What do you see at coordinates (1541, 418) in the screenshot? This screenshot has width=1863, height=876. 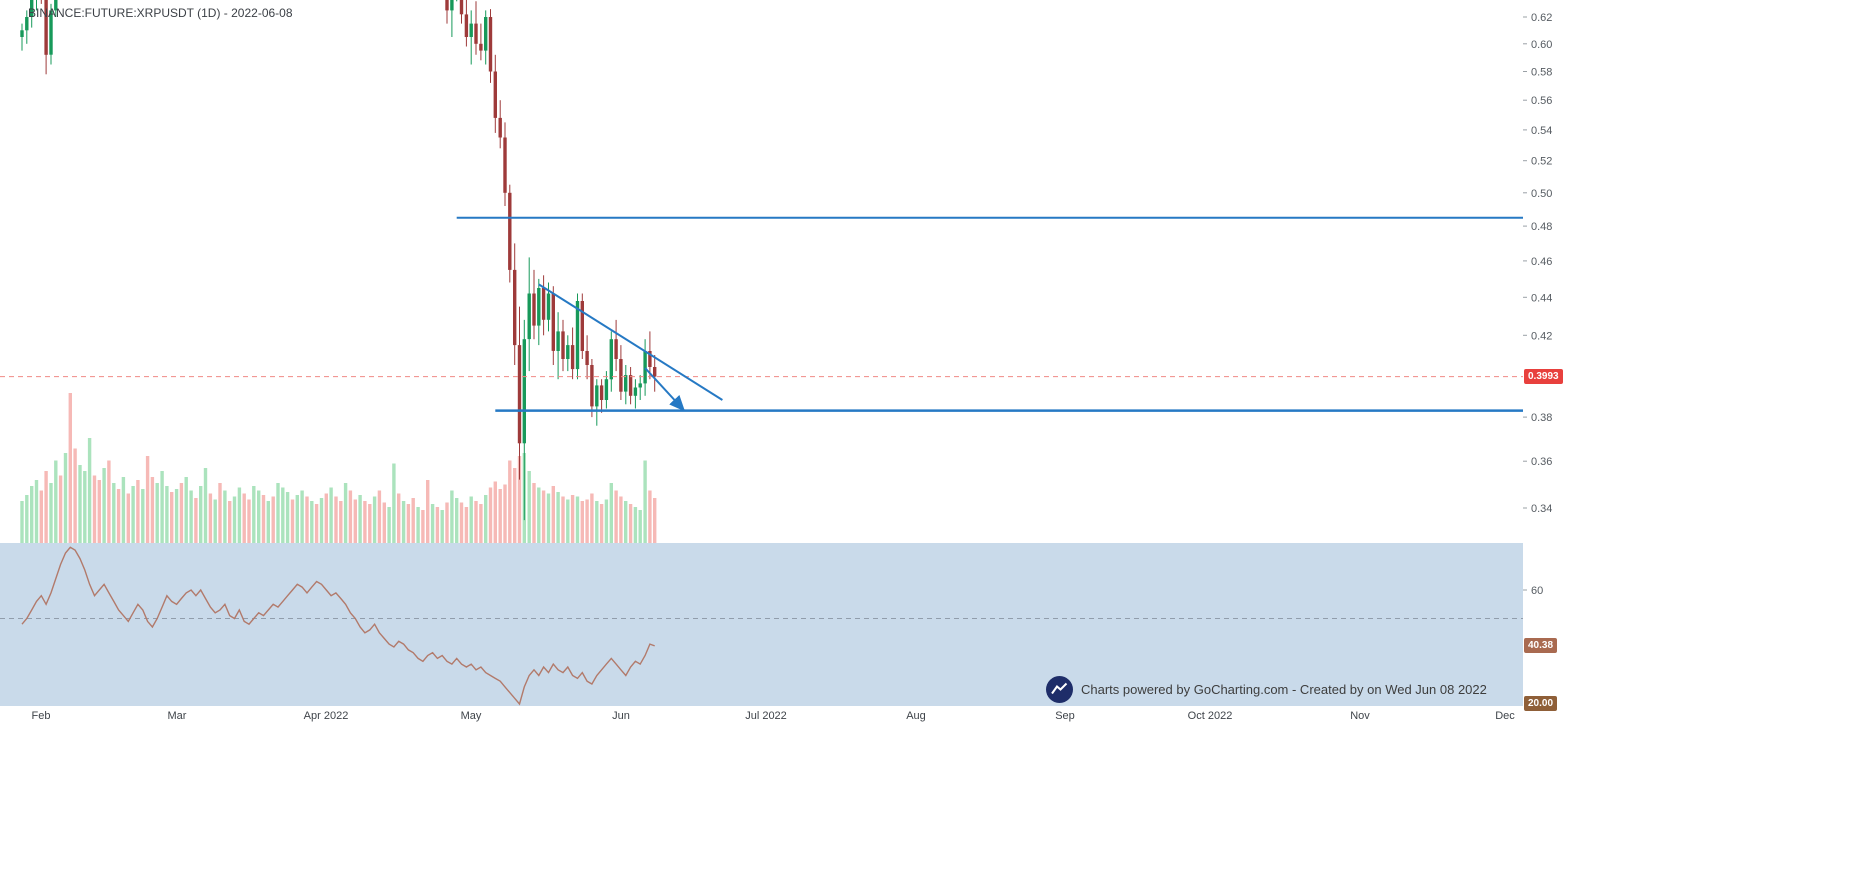 I see `price-tick-label: 0.38` at bounding box center [1541, 418].